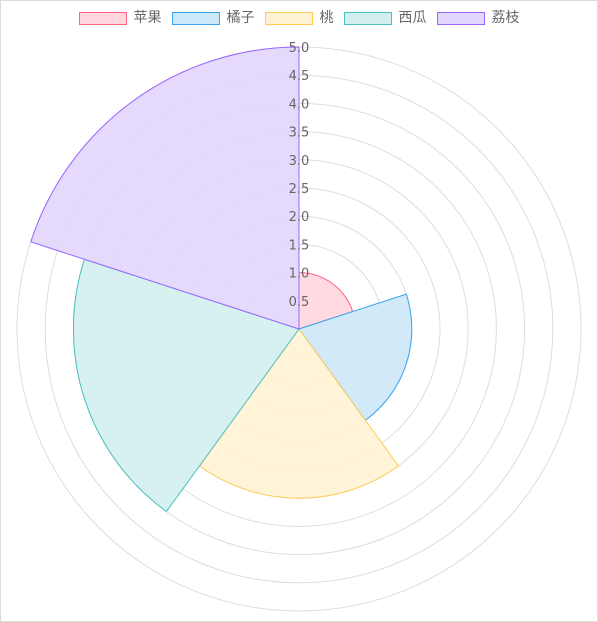  What do you see at coordinates (299, 274) in the screenshot?
I see `tick-label: 1.0` at bounding box center [299, 274].